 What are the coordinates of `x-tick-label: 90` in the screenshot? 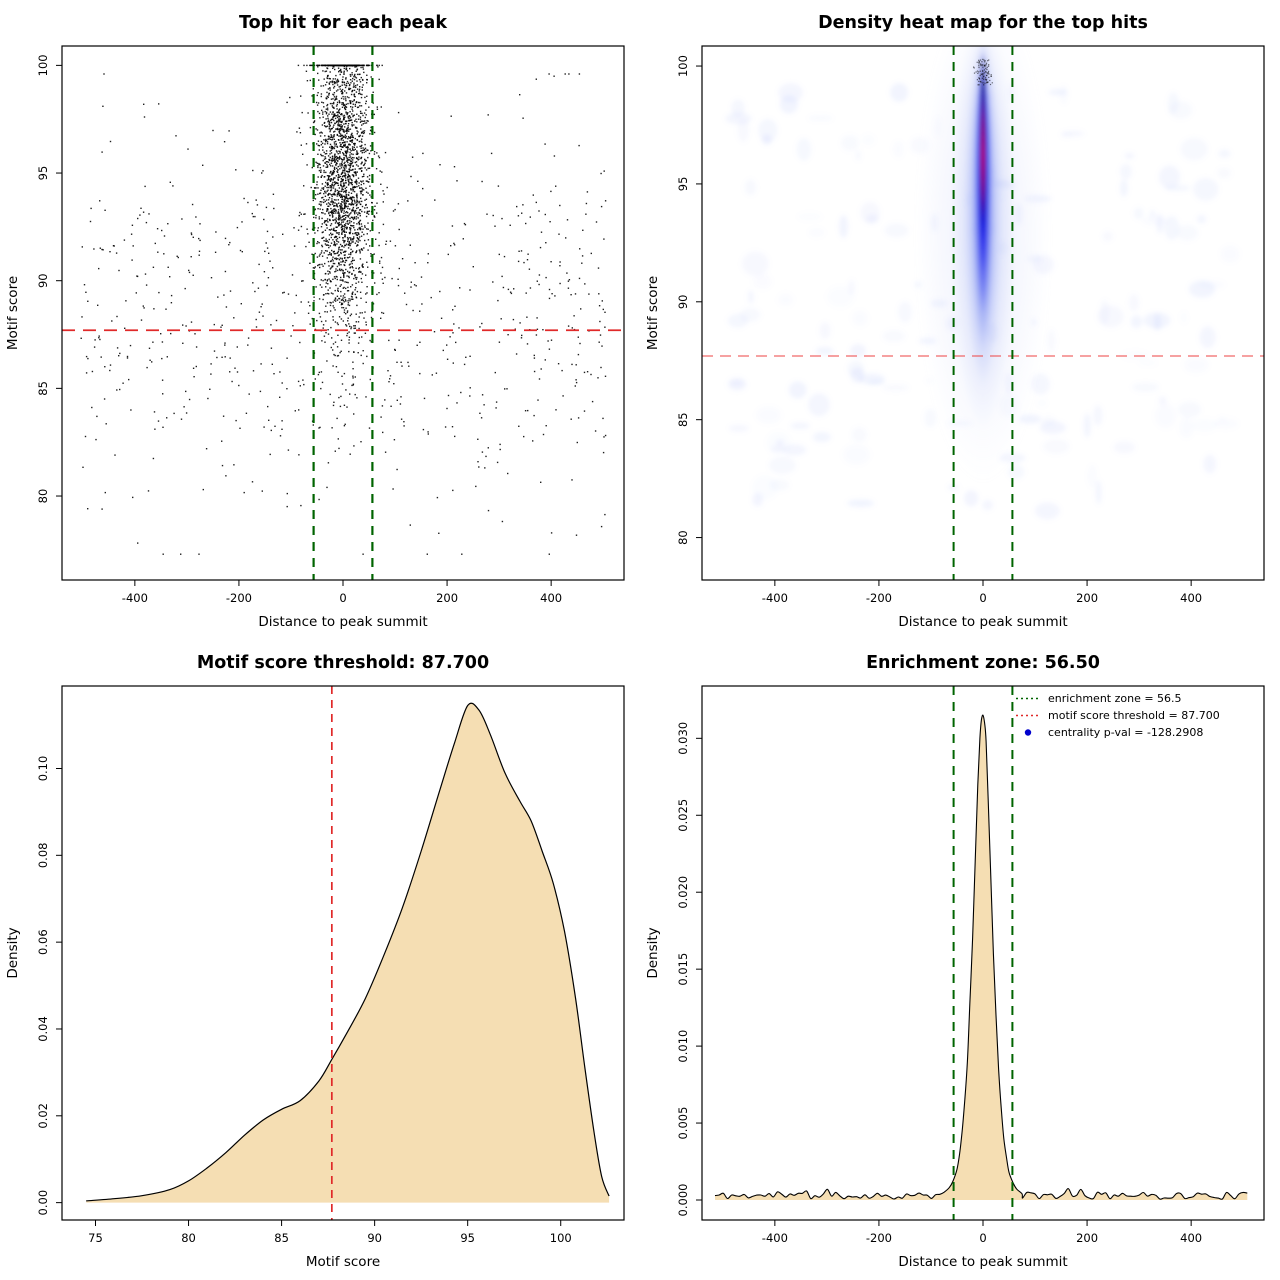 It's located at (374, 1238).